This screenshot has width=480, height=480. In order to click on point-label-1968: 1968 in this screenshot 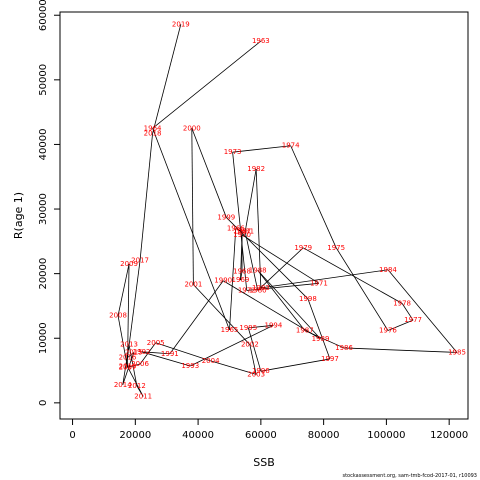, I will do `click(242, 272)`.